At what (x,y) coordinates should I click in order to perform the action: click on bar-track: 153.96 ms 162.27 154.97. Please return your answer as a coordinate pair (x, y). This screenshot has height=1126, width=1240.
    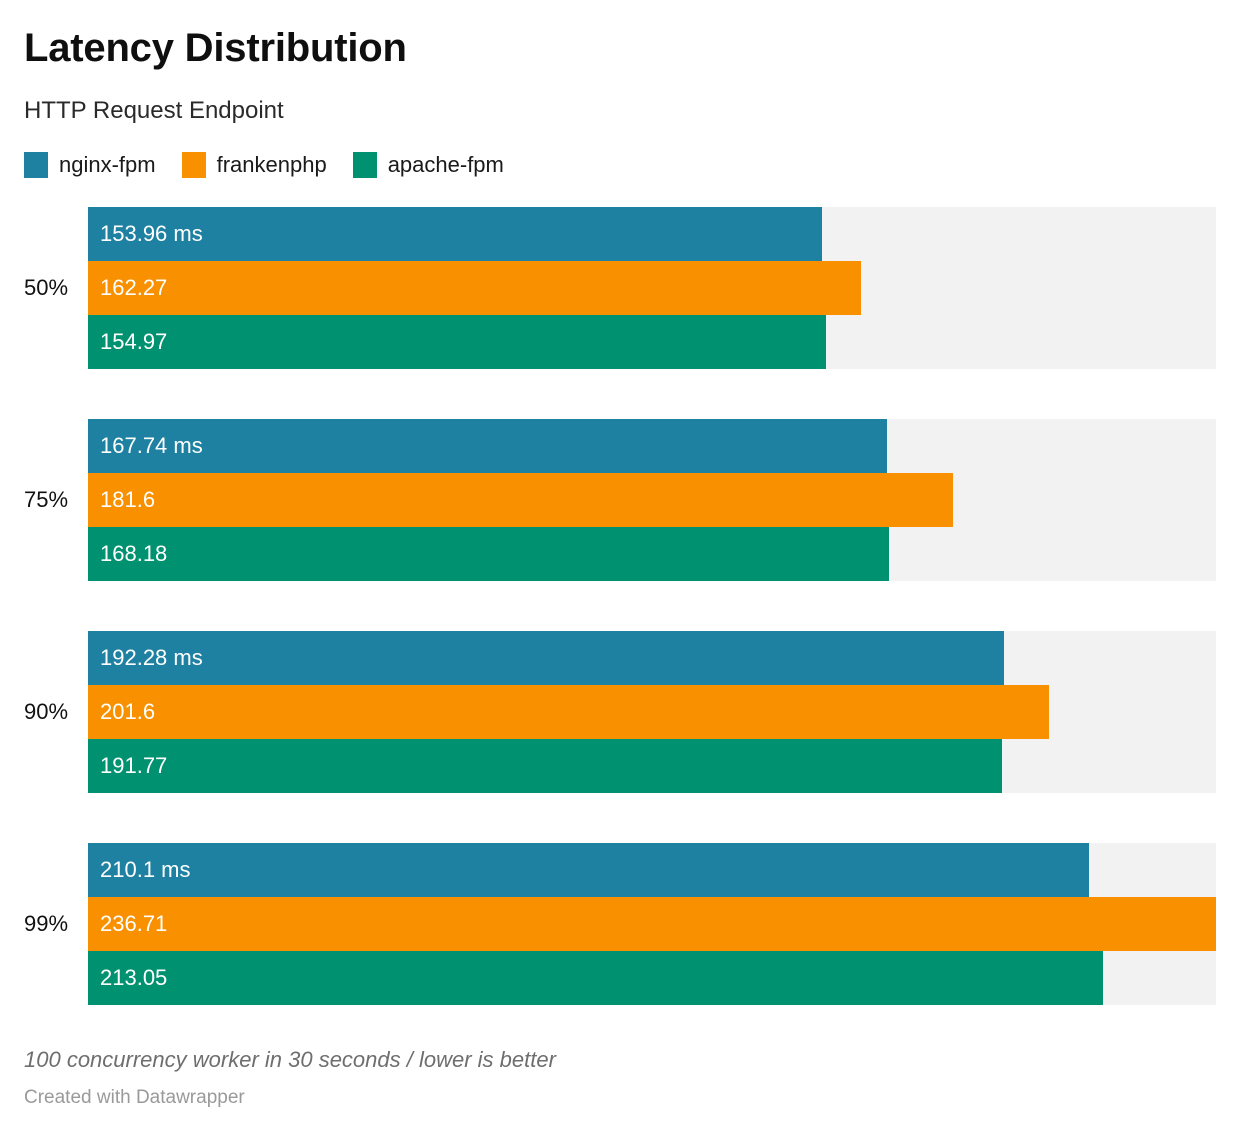
    Looking at the image, I should click on (652, 288).